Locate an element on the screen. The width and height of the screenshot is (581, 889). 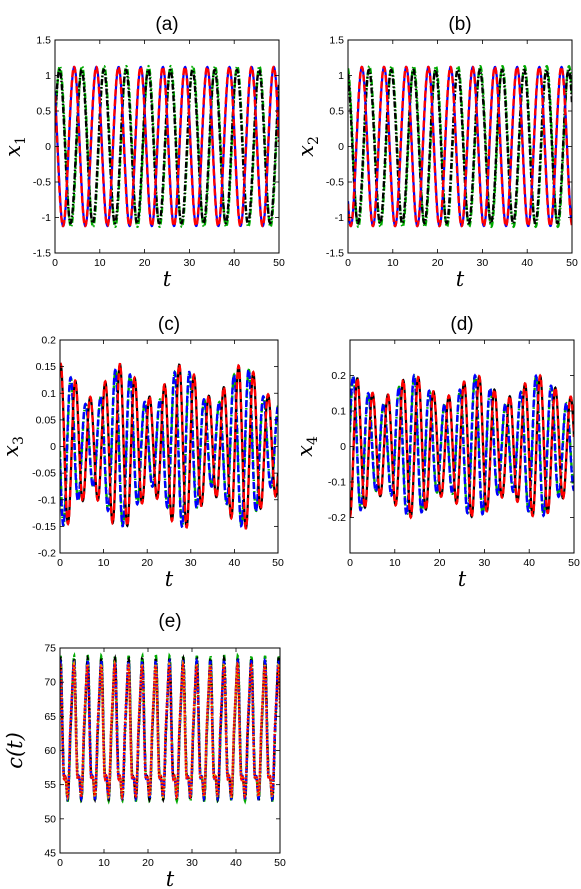
panel-title: (c) is located at coordinates (169, 324).